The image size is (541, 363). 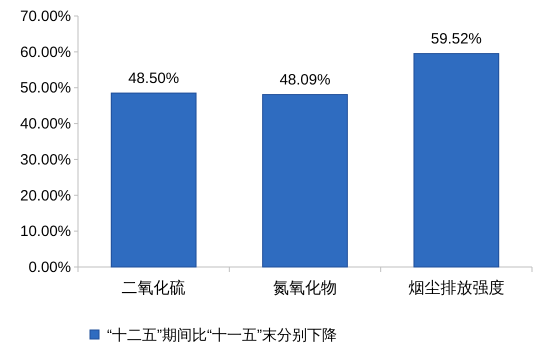 I want to click on y-tick-label: 10.00%, so click(x=45, y=231).